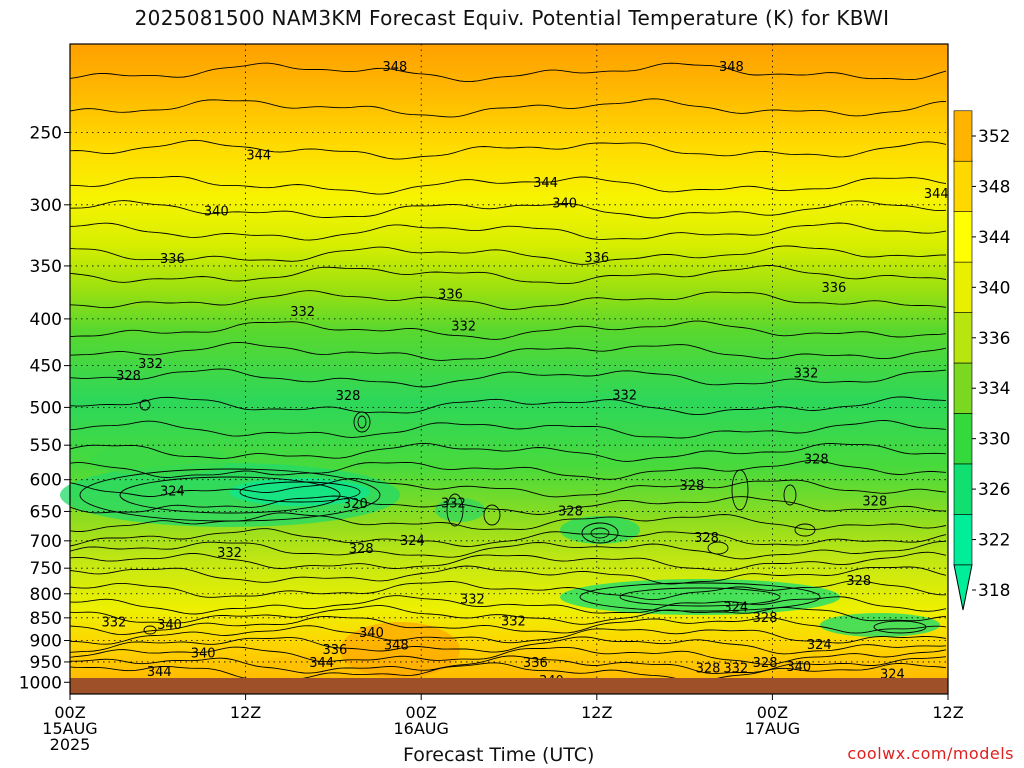  I want to click on x-tick-label: 00Z 17AUG, so click(772, 720).